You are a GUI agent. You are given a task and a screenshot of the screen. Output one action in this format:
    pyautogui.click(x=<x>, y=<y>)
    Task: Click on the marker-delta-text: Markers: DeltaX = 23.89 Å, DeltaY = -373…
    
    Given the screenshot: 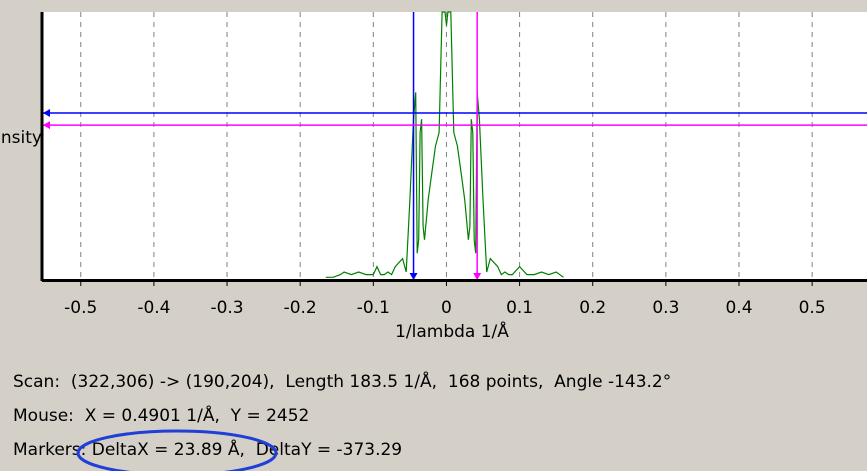 What is the action you would take?
    pyautogui.click(x=208, y=450)
    